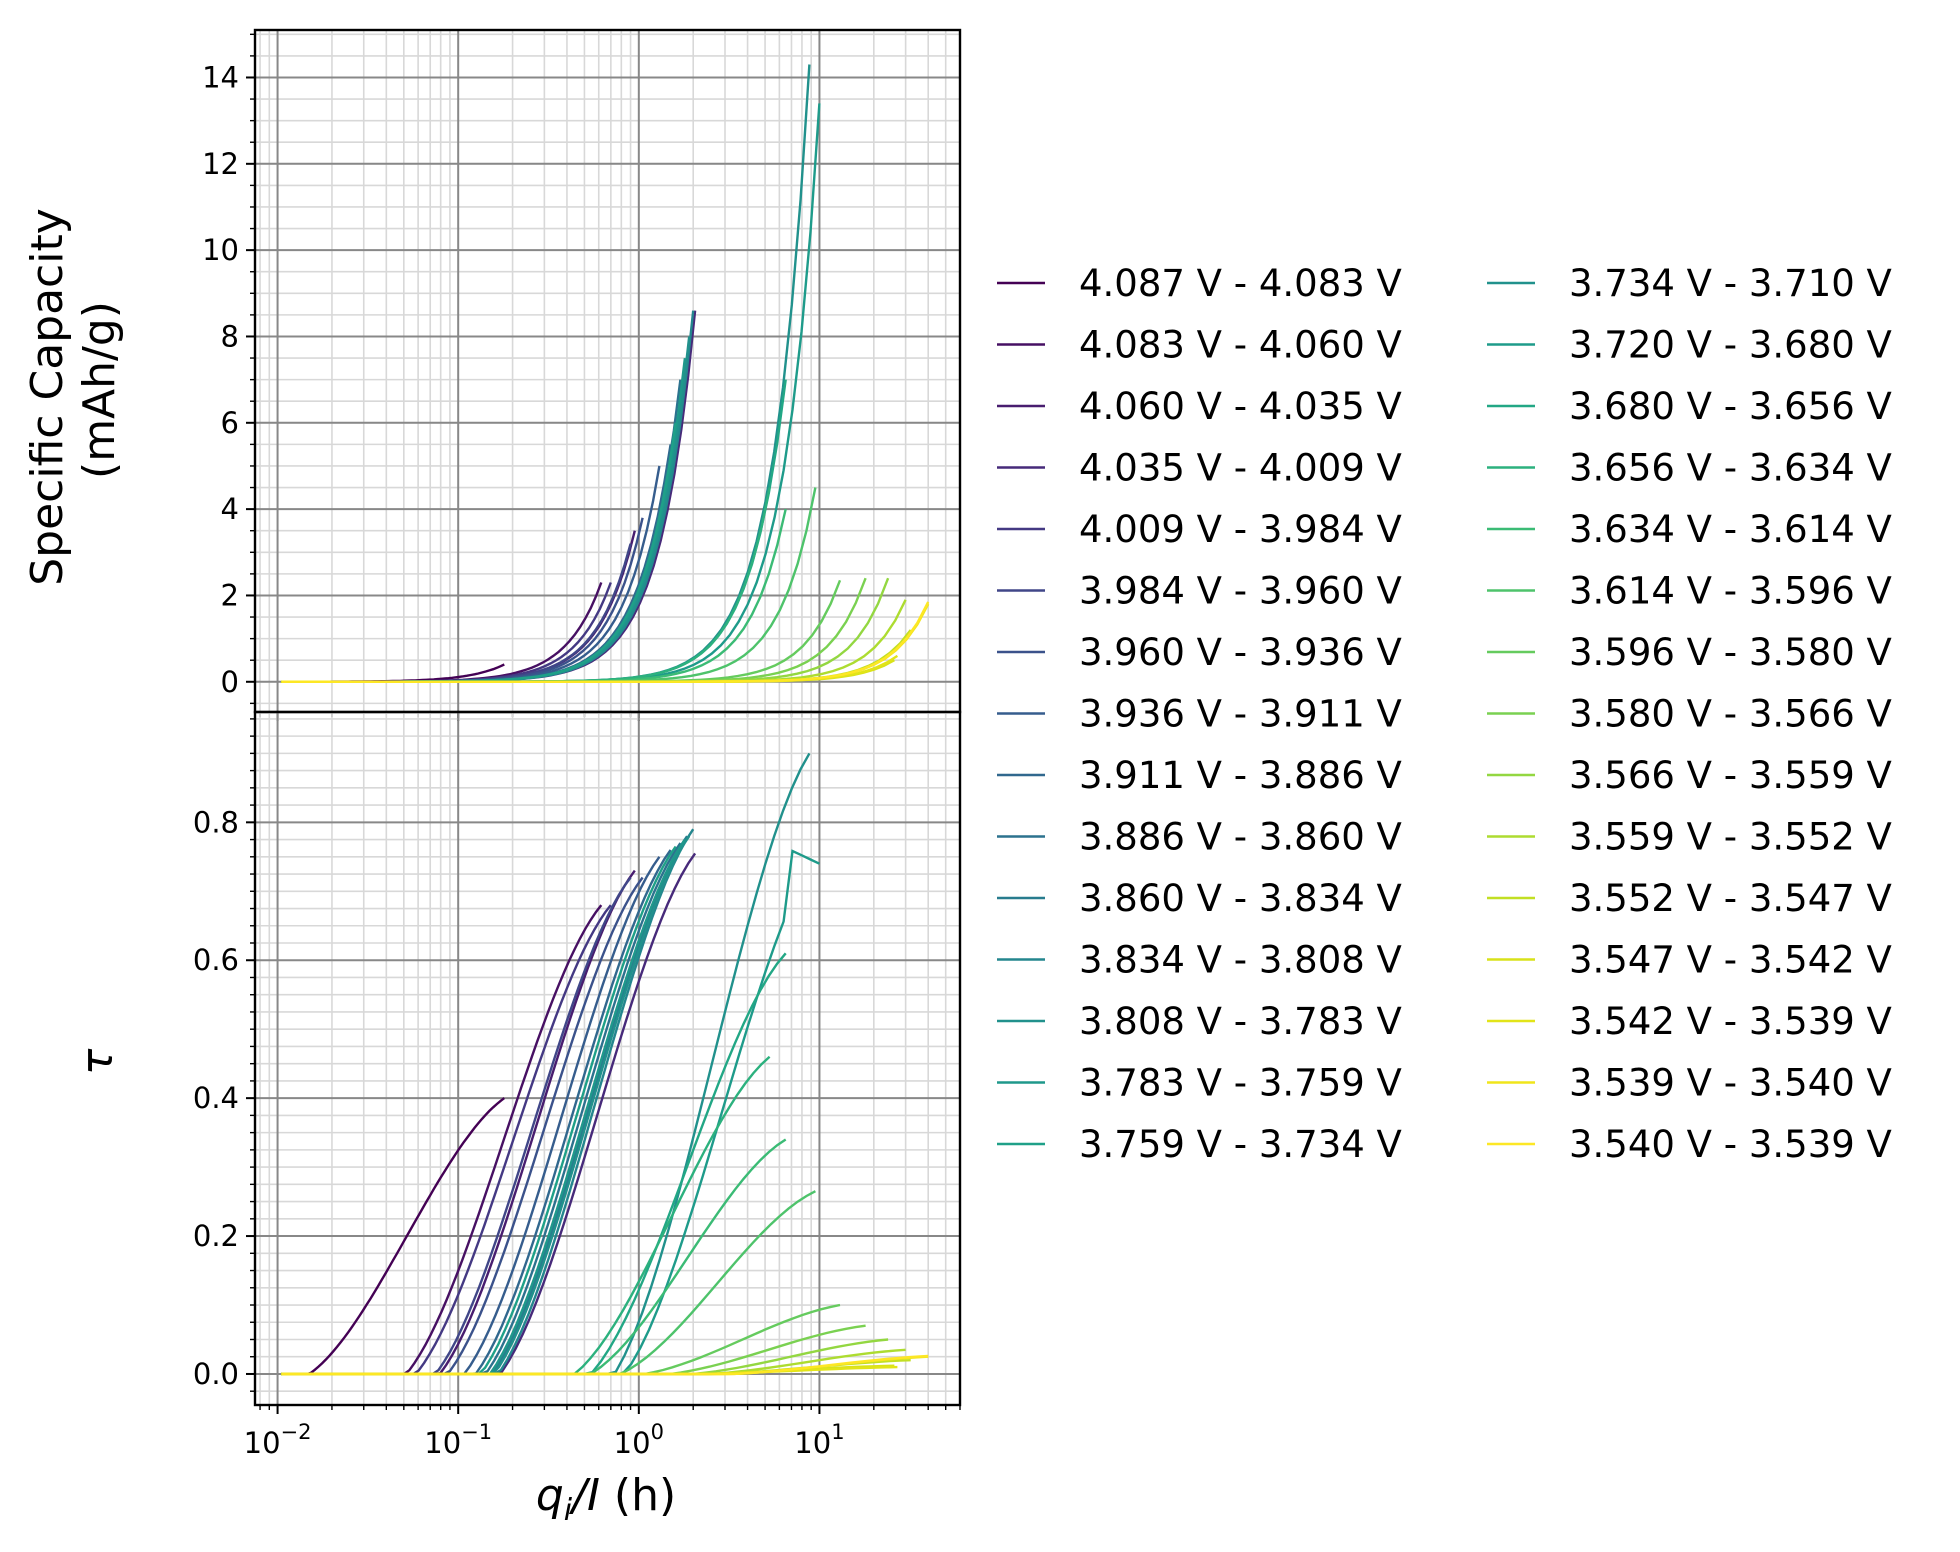 This screenshot has width=1960, height=1552. What do you see at coordinates (220, 77) in the screenshot?
I see `capacity-y-tick-label: 14` at bounding box center [220, 77].